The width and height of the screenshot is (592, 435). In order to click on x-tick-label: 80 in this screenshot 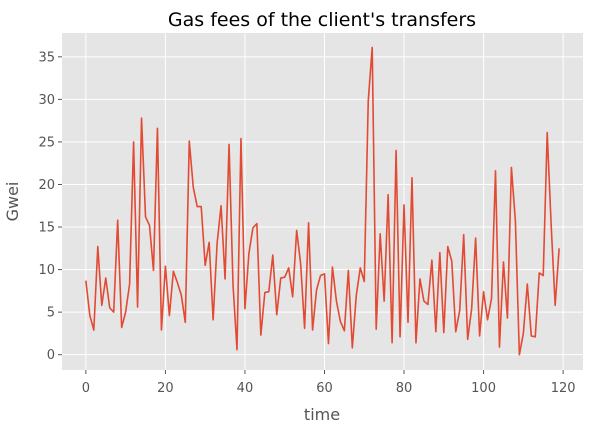, I will do `click(404, 388)`.